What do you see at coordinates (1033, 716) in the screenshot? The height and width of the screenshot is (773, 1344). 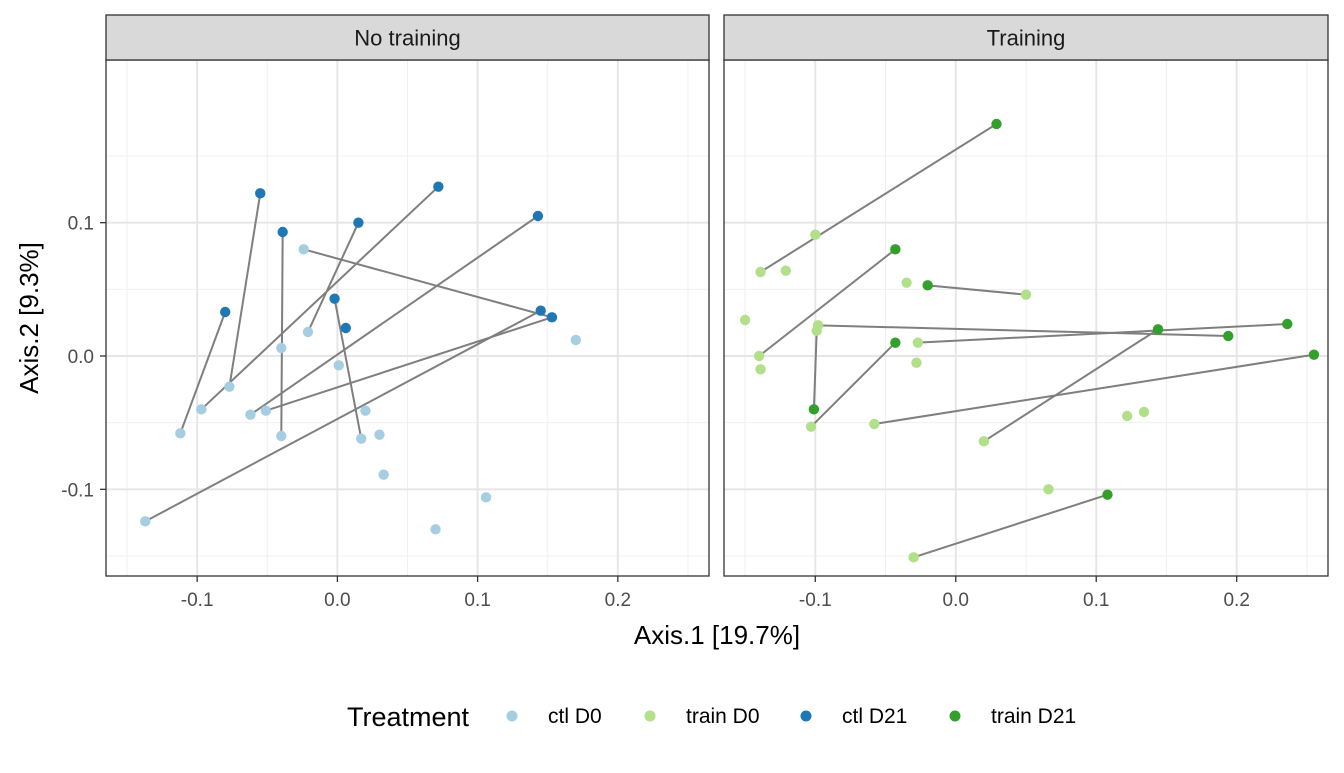 I see `legend-label: train D21` at bounding box center [1033, 716].